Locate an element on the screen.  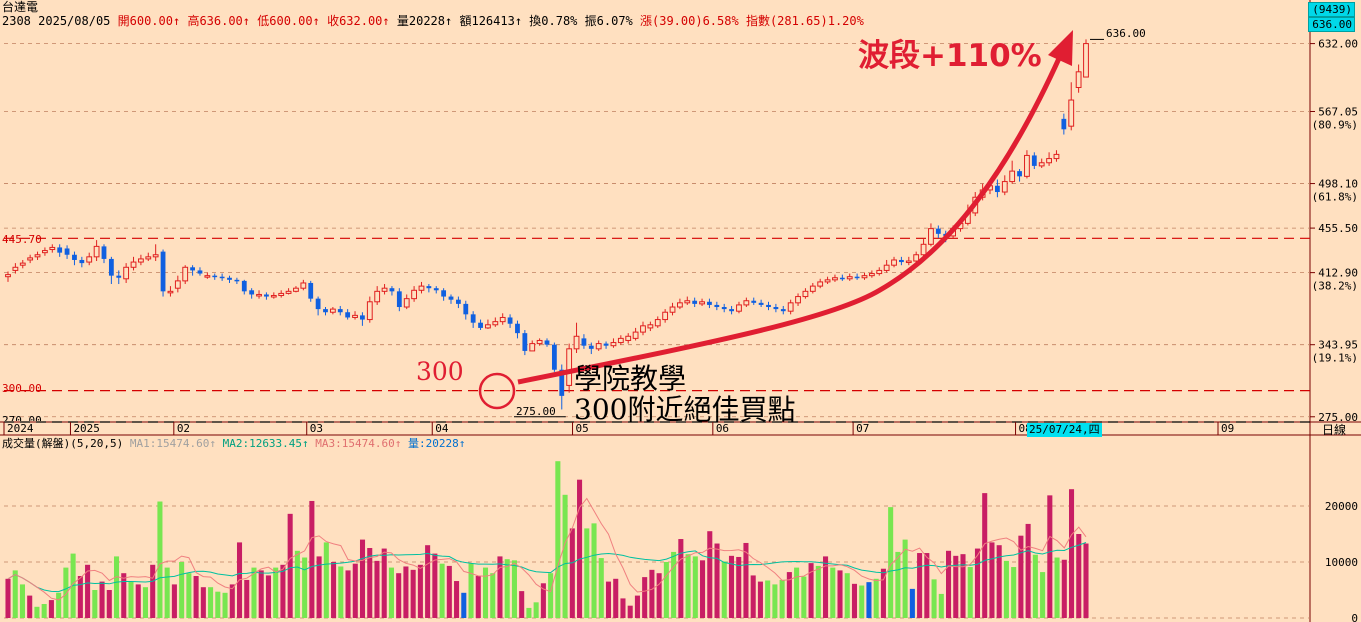
price-tick-label: 498.10 is located at coordinates (1338, 184).